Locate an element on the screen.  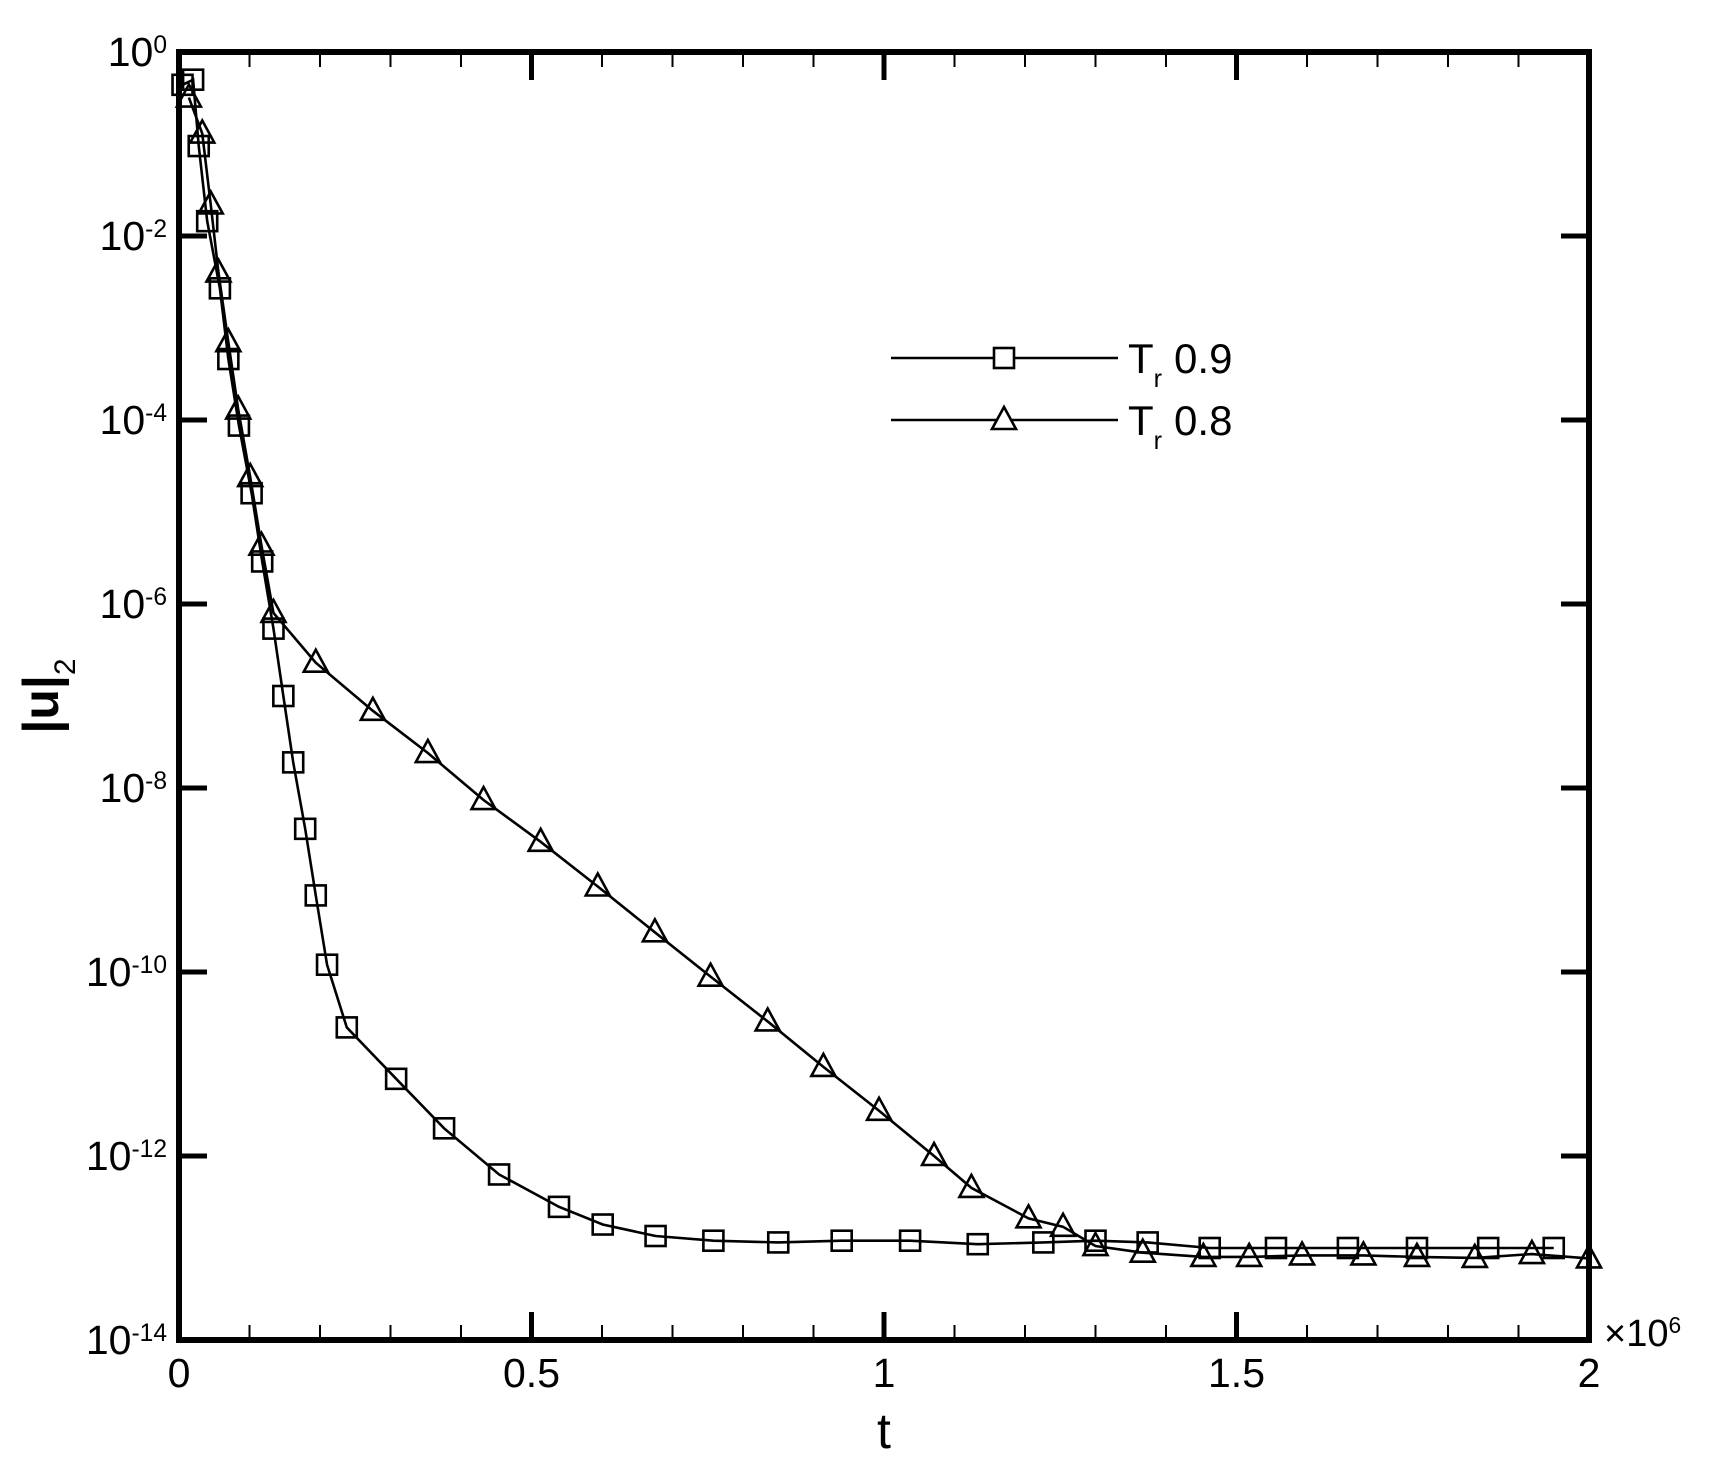
y-tick-exponent: -2 is located at coordinates (156, 229).